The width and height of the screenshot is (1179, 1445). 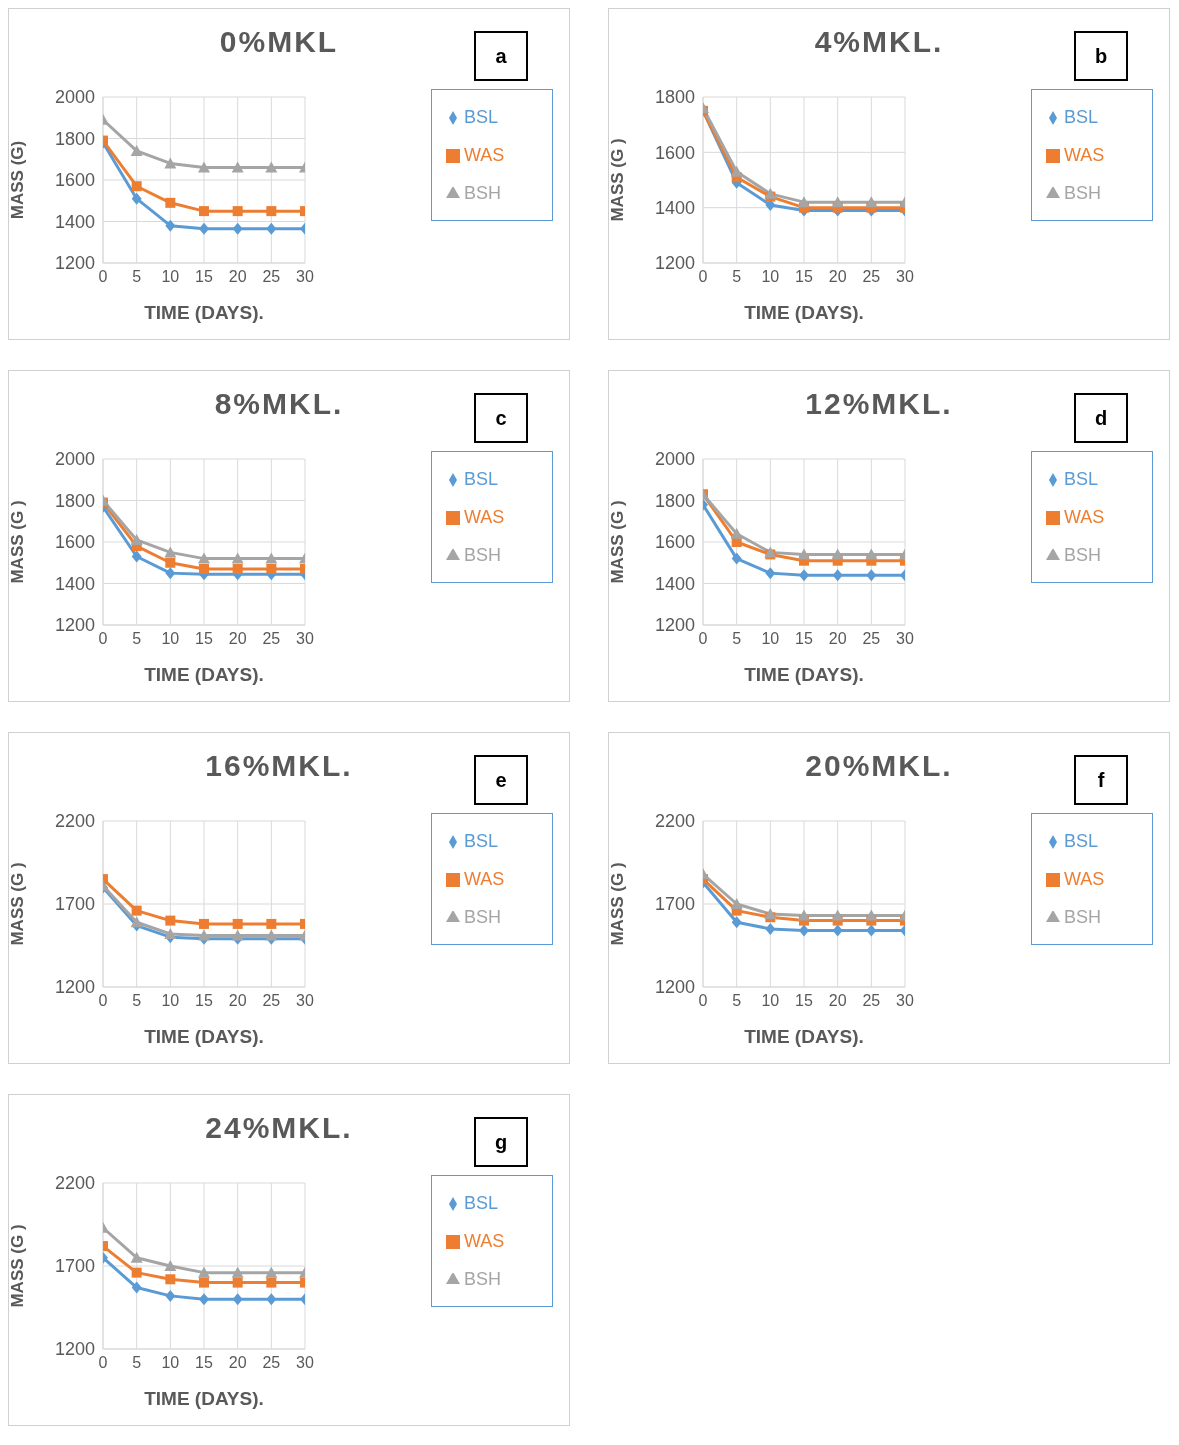 What do you see at coordinates (674, 459) in the screenshot?
I see `y-tick-label: 2000` at bounding box center [674, 459].